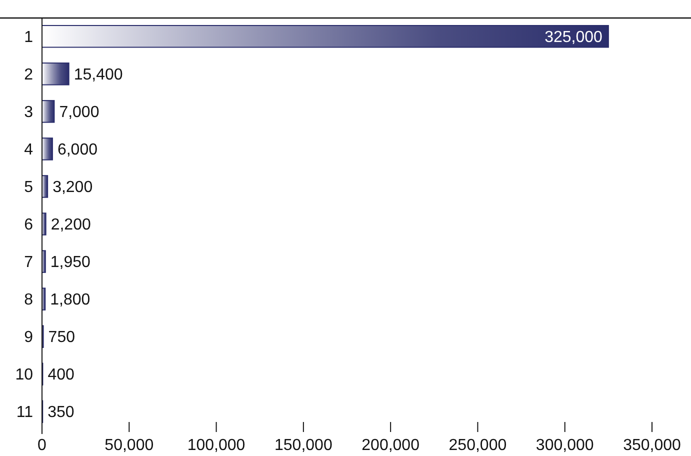 The width and height of the screenshot is (691, 456). I want to click on x-tick-label: 300,000, so click(565, 445).